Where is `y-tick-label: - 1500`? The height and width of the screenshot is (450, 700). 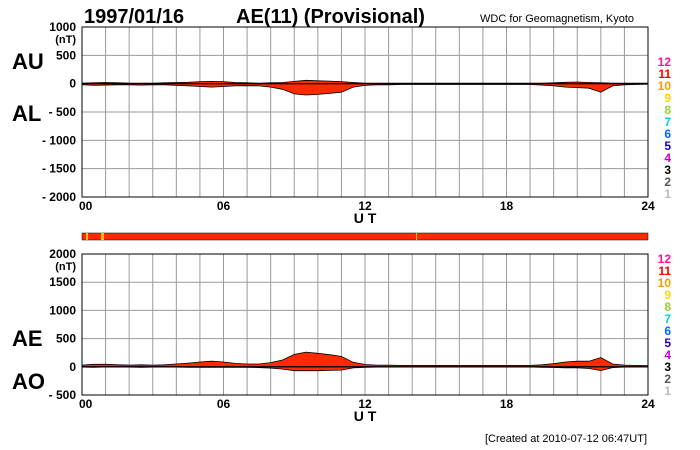
y-tick-label: - 1500 is located at coordinates (59, 169).